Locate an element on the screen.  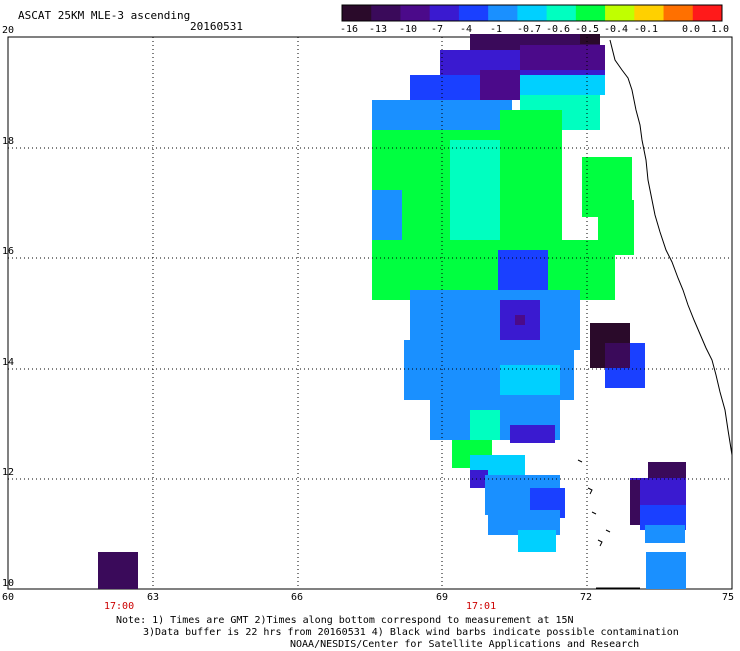
lon-label-63: 63 is located at coordinates (153, 597).